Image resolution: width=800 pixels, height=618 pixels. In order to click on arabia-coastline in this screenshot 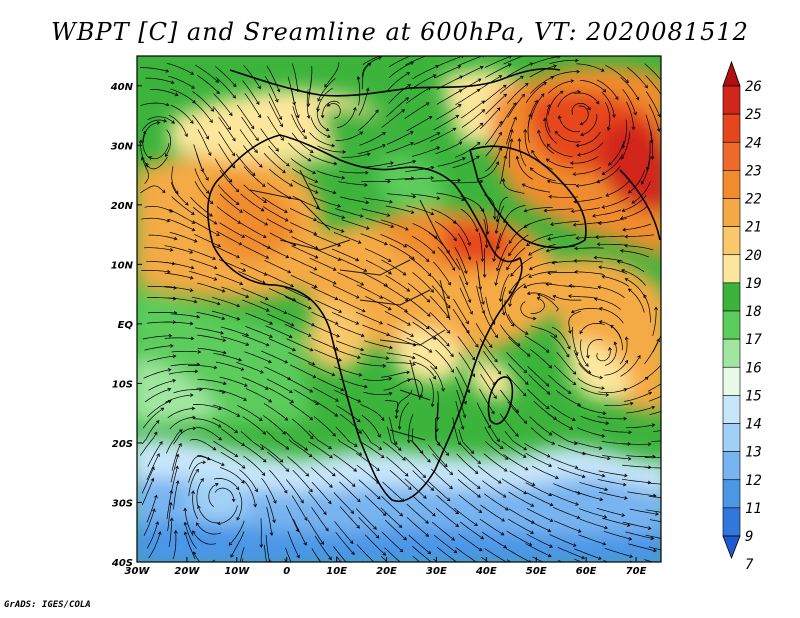, I will do `click(528, 197)`.